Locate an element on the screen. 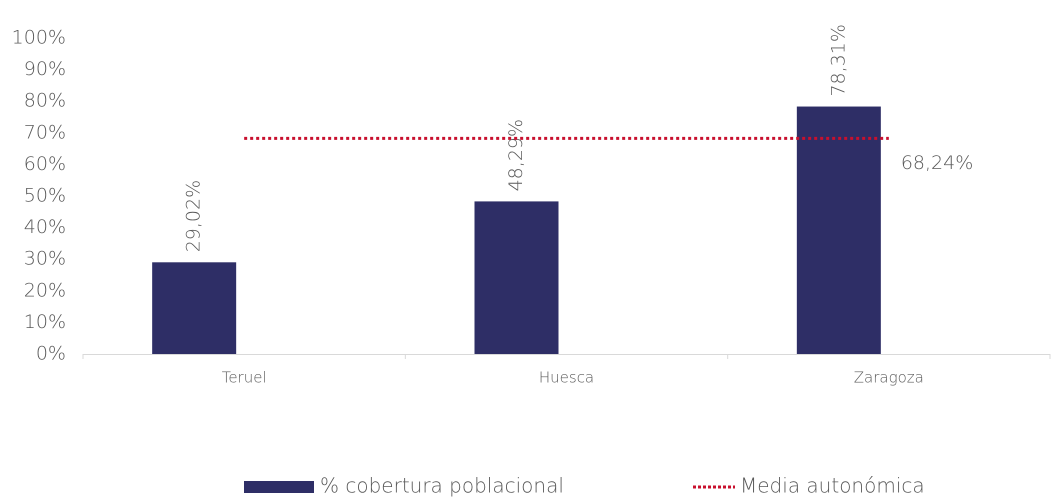  y-tick-label: 20% is located at coordinates (45, 290).